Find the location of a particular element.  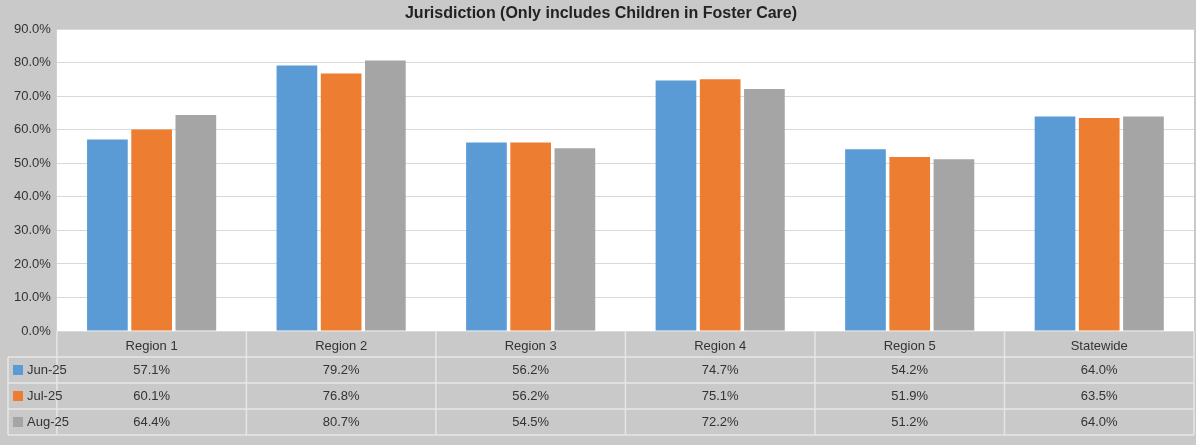

data-label: 51.9% is located at coordinates (910, 395).